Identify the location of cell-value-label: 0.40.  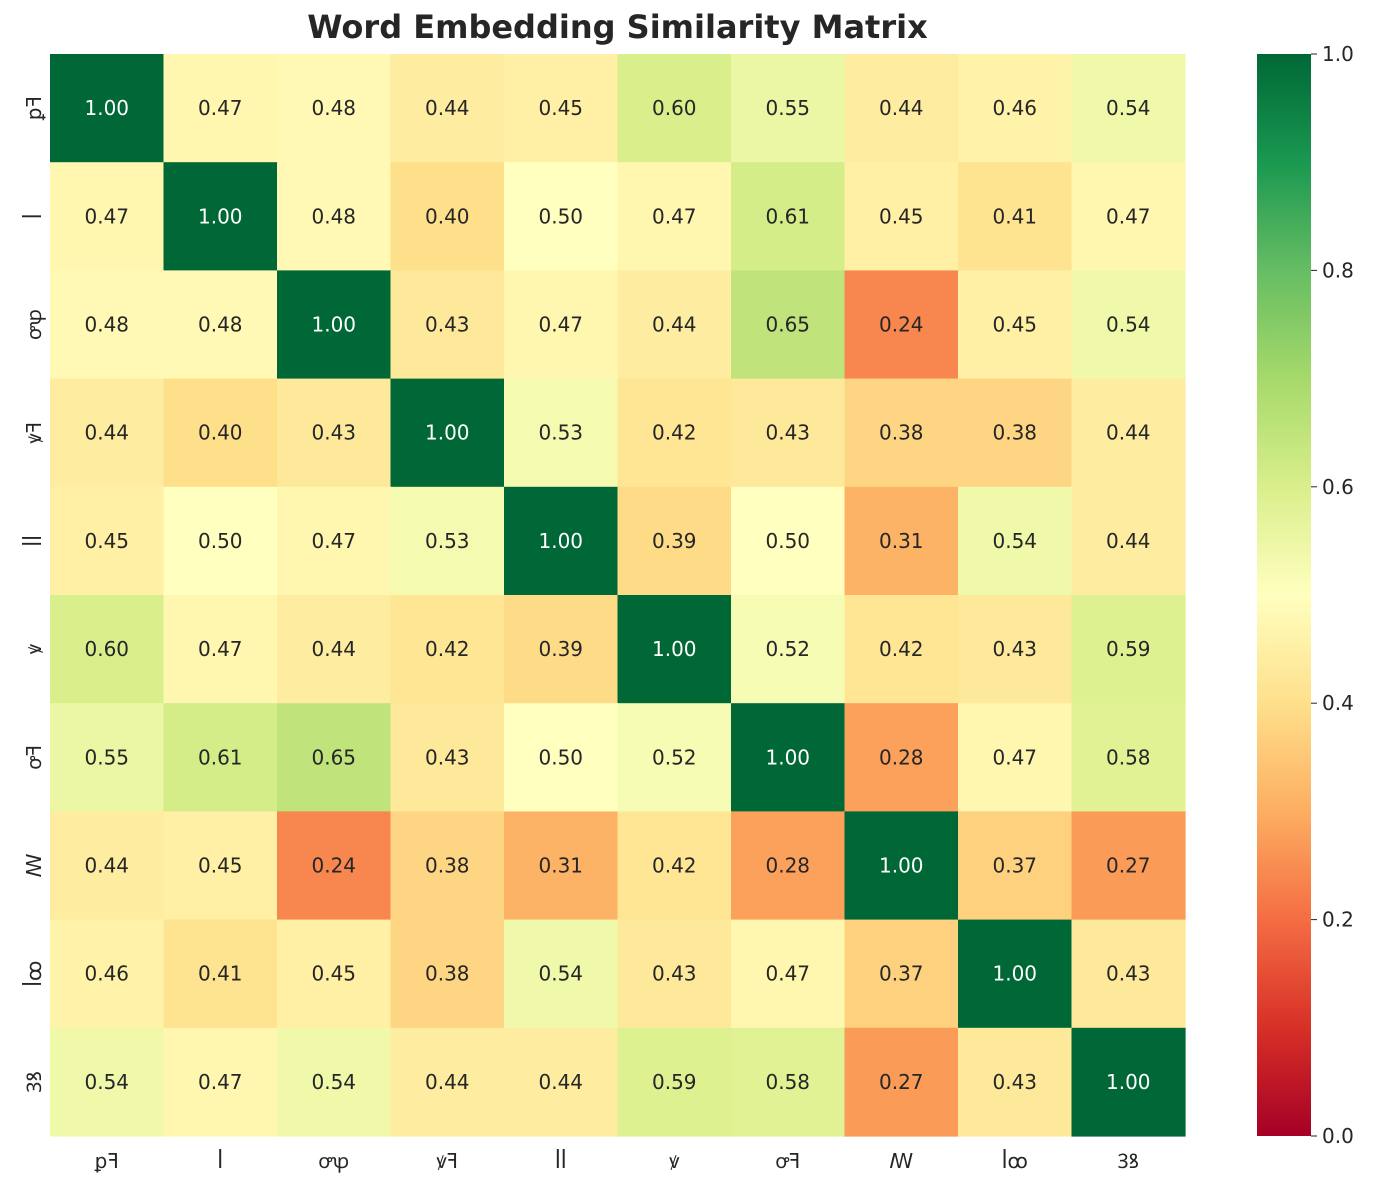
(447, 216).